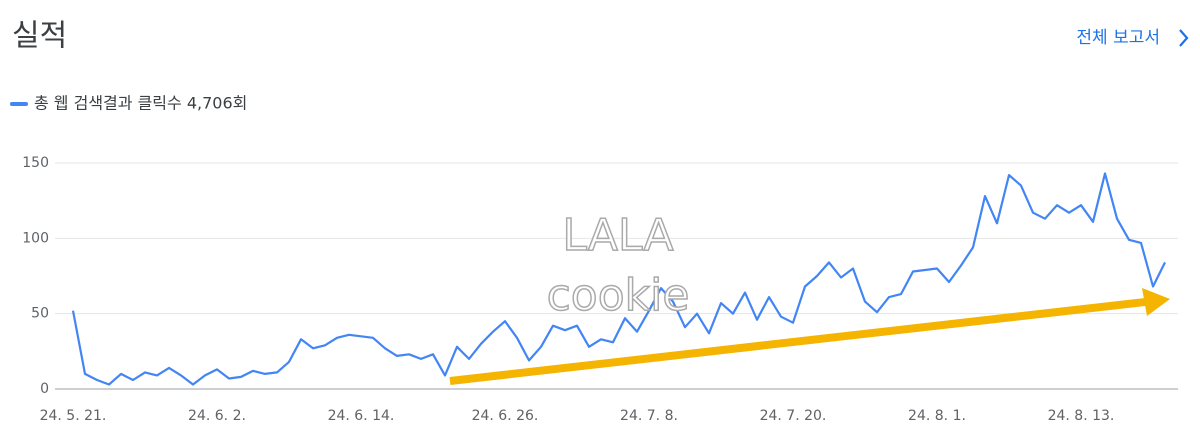 The height and width of the screenshot is (447, 1200). I want to click on trend-arrow, so click(797, 341).